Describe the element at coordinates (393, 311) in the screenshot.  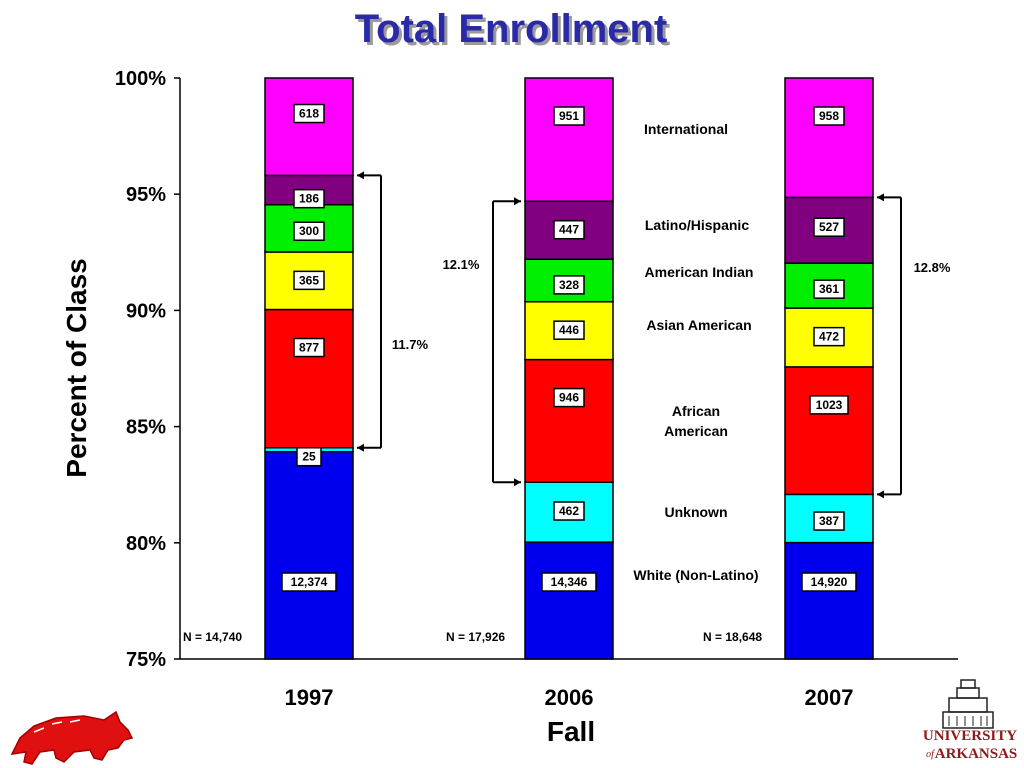
I see `bracket-1997: 11.7%` at that location.